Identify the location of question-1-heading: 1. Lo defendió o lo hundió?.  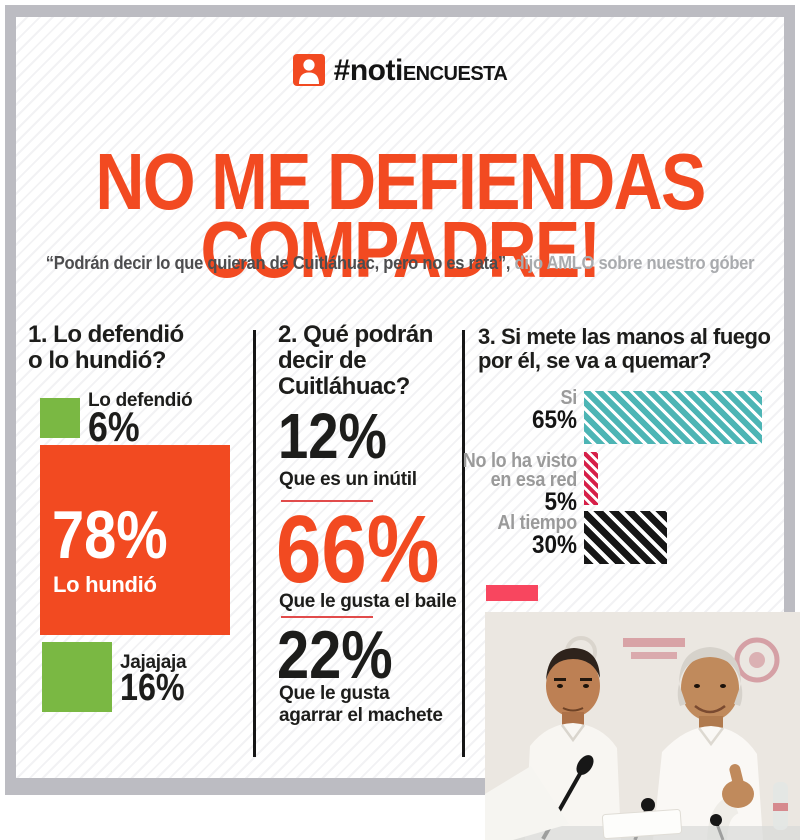
(106, 348).